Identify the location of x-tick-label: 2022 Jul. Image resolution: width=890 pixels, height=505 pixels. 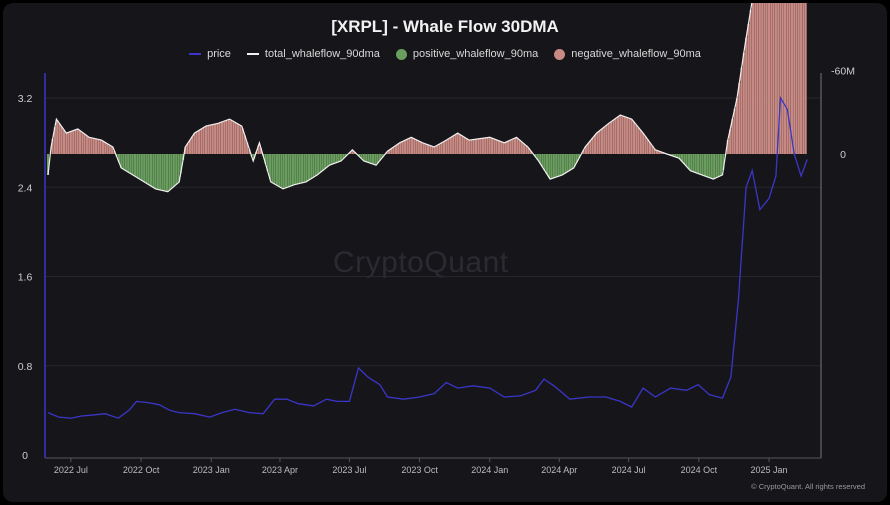
(71, 470).